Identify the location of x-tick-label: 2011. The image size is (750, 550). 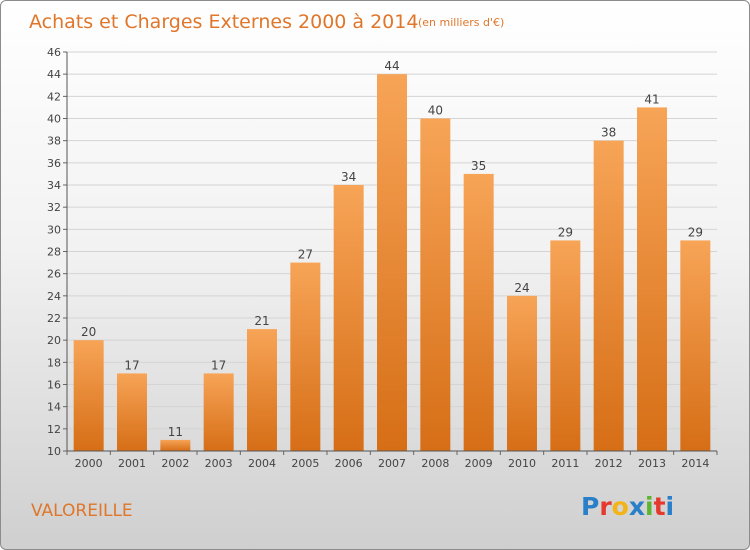
(565, 463).